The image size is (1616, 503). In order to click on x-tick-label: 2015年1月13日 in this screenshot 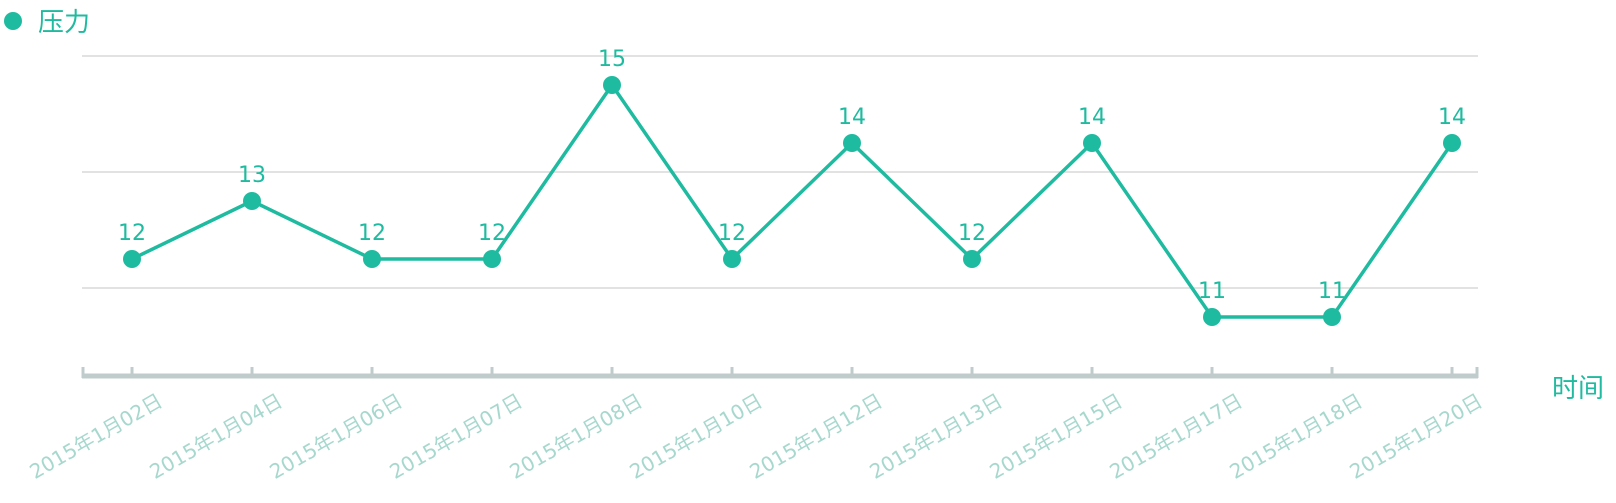, I will do `click(935, 436)`.